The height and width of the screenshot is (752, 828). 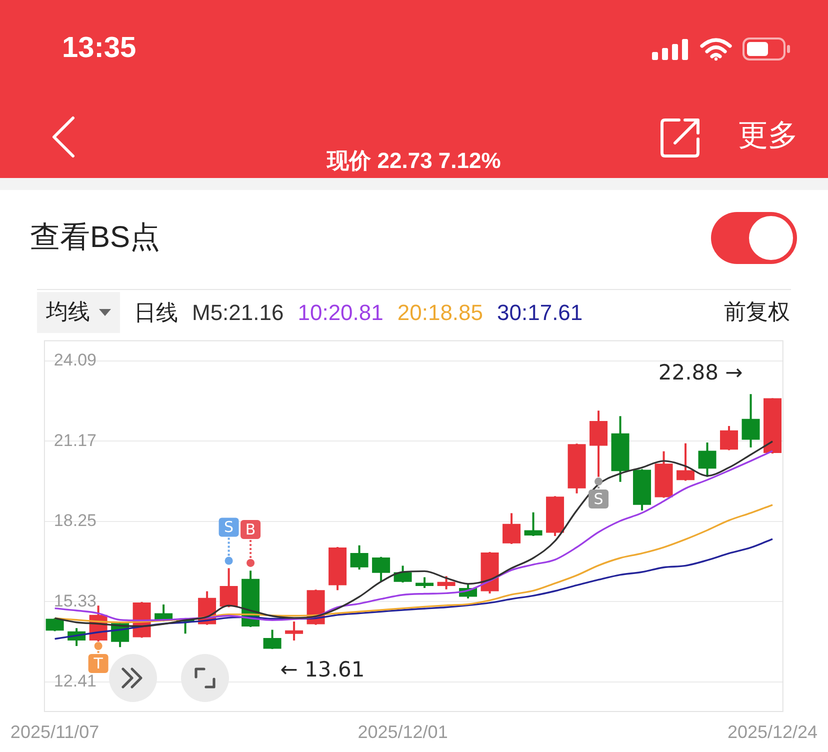 What do you see at coordinates (99, 48) in the screenshot?
I see `text: 13:35` at bounding box center [99, 48].